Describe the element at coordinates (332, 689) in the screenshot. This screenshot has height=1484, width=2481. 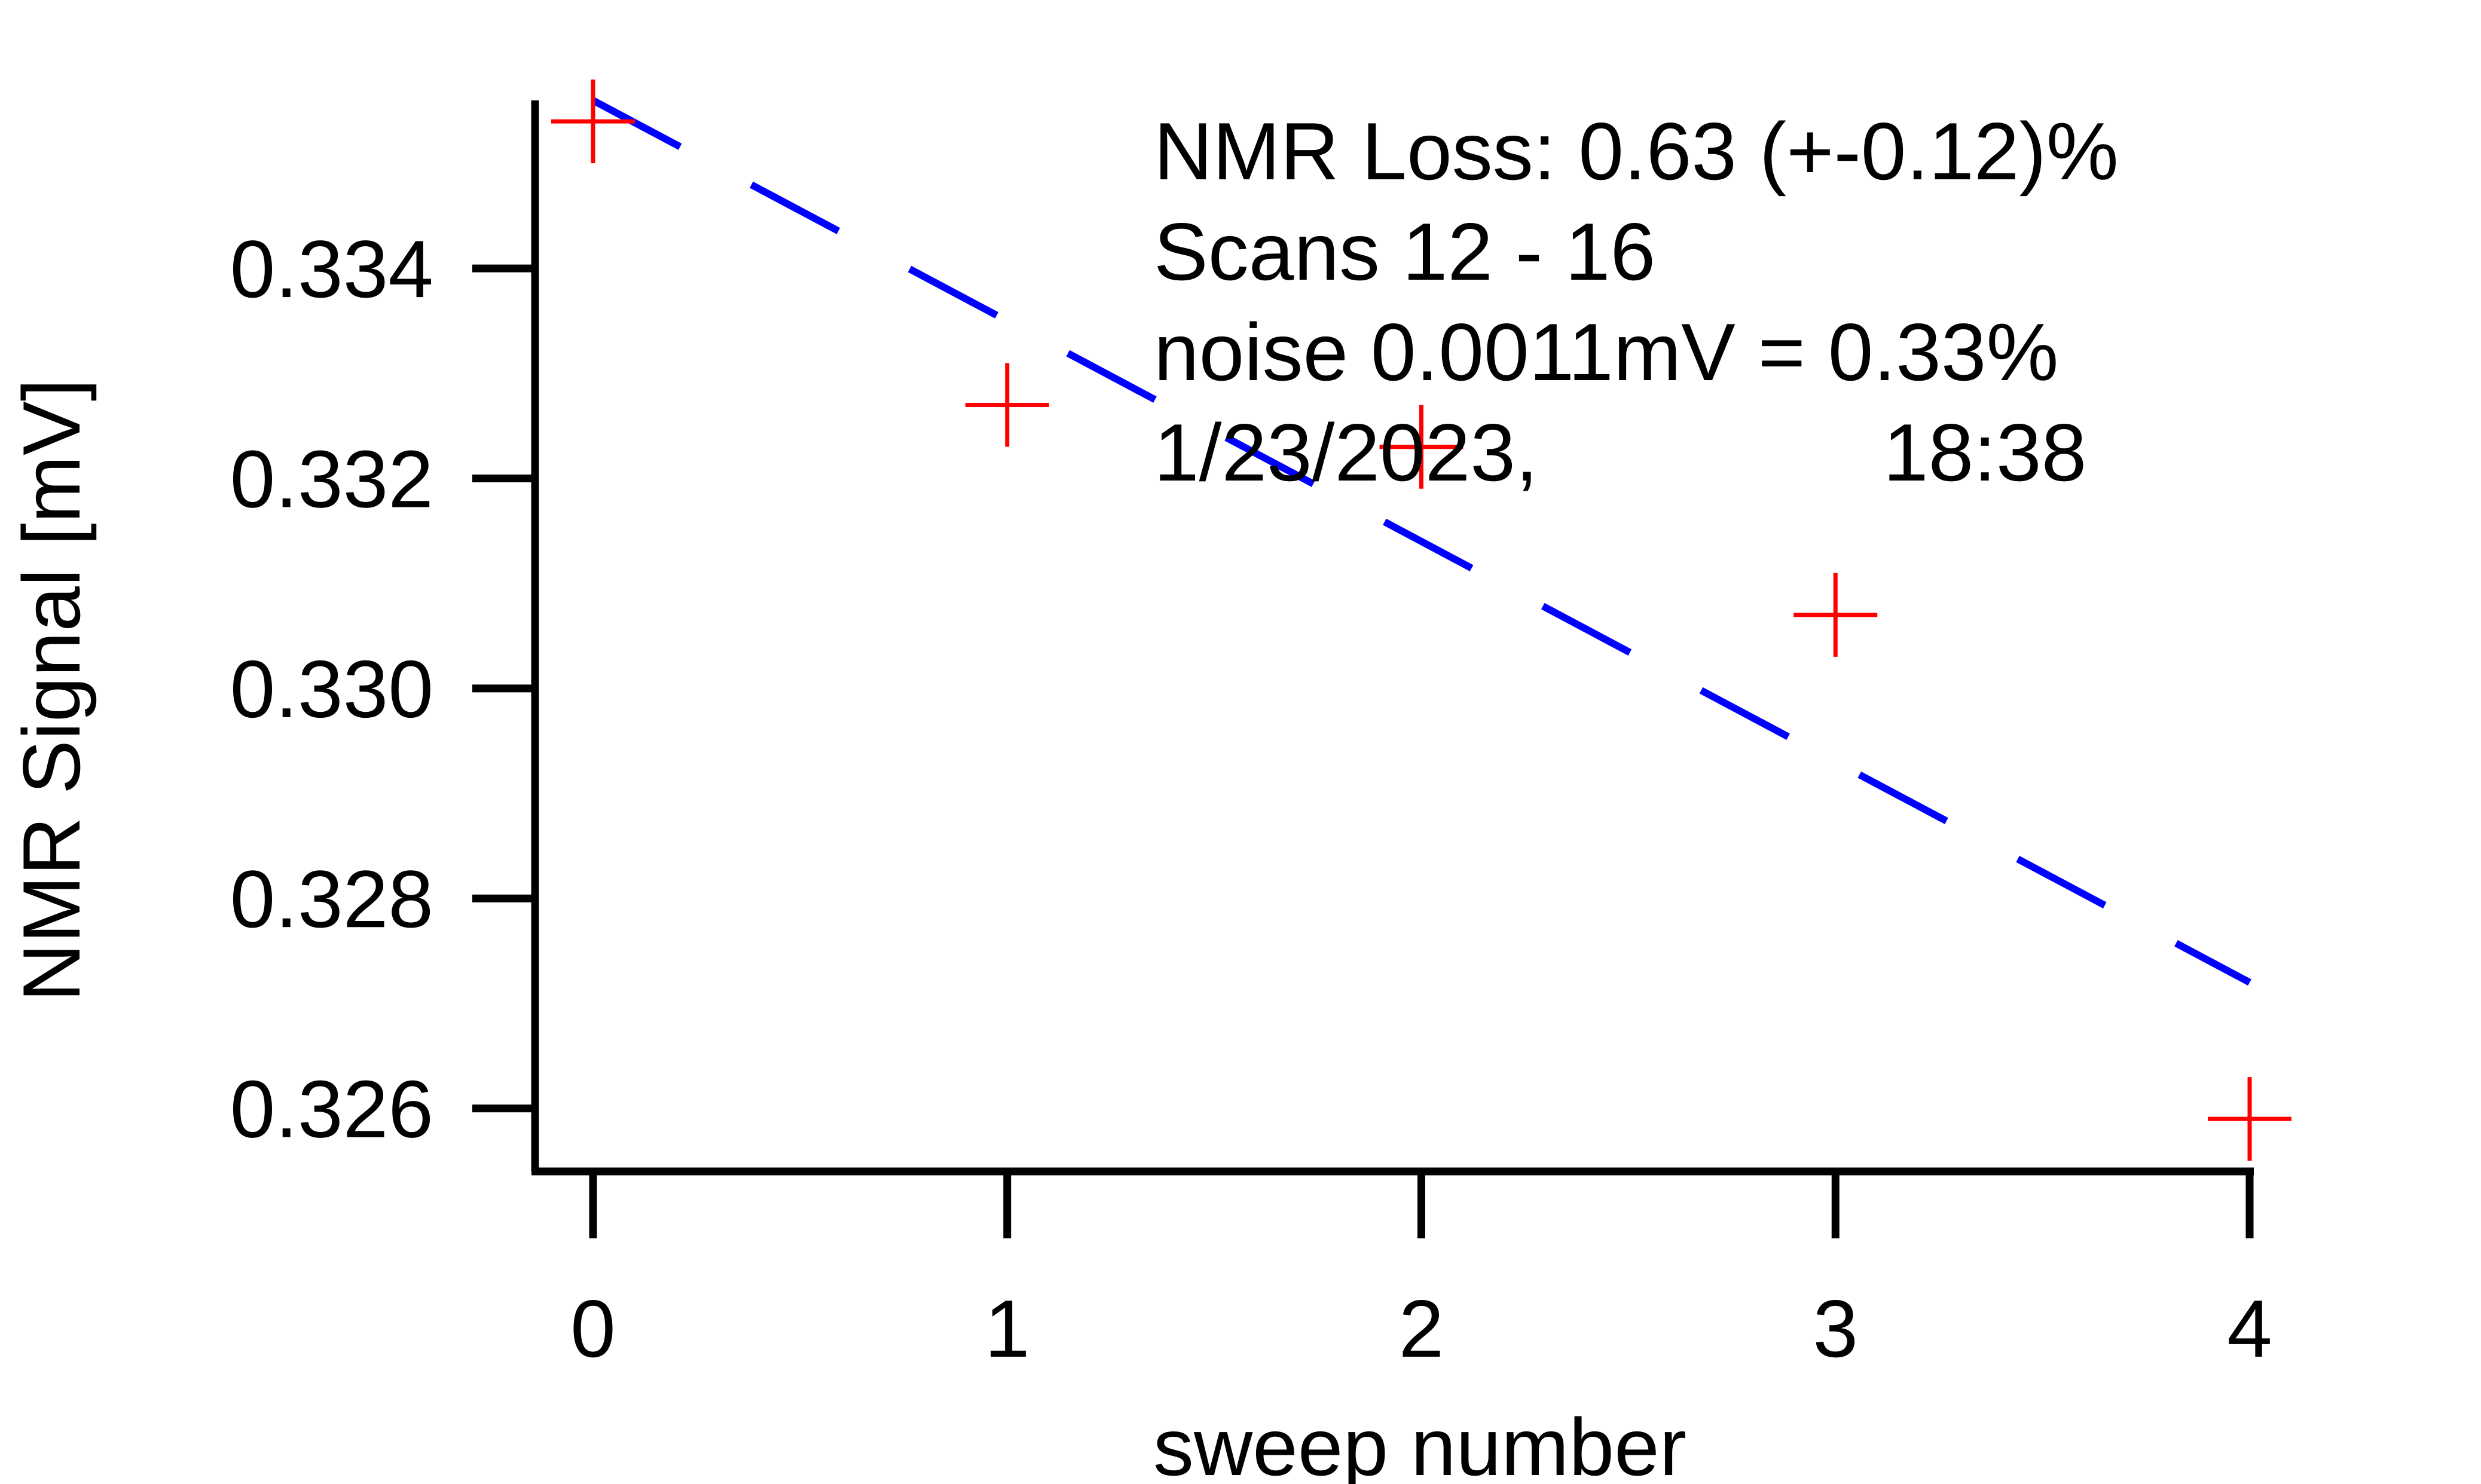
I see `y-tick-label: 0.330` at that location.